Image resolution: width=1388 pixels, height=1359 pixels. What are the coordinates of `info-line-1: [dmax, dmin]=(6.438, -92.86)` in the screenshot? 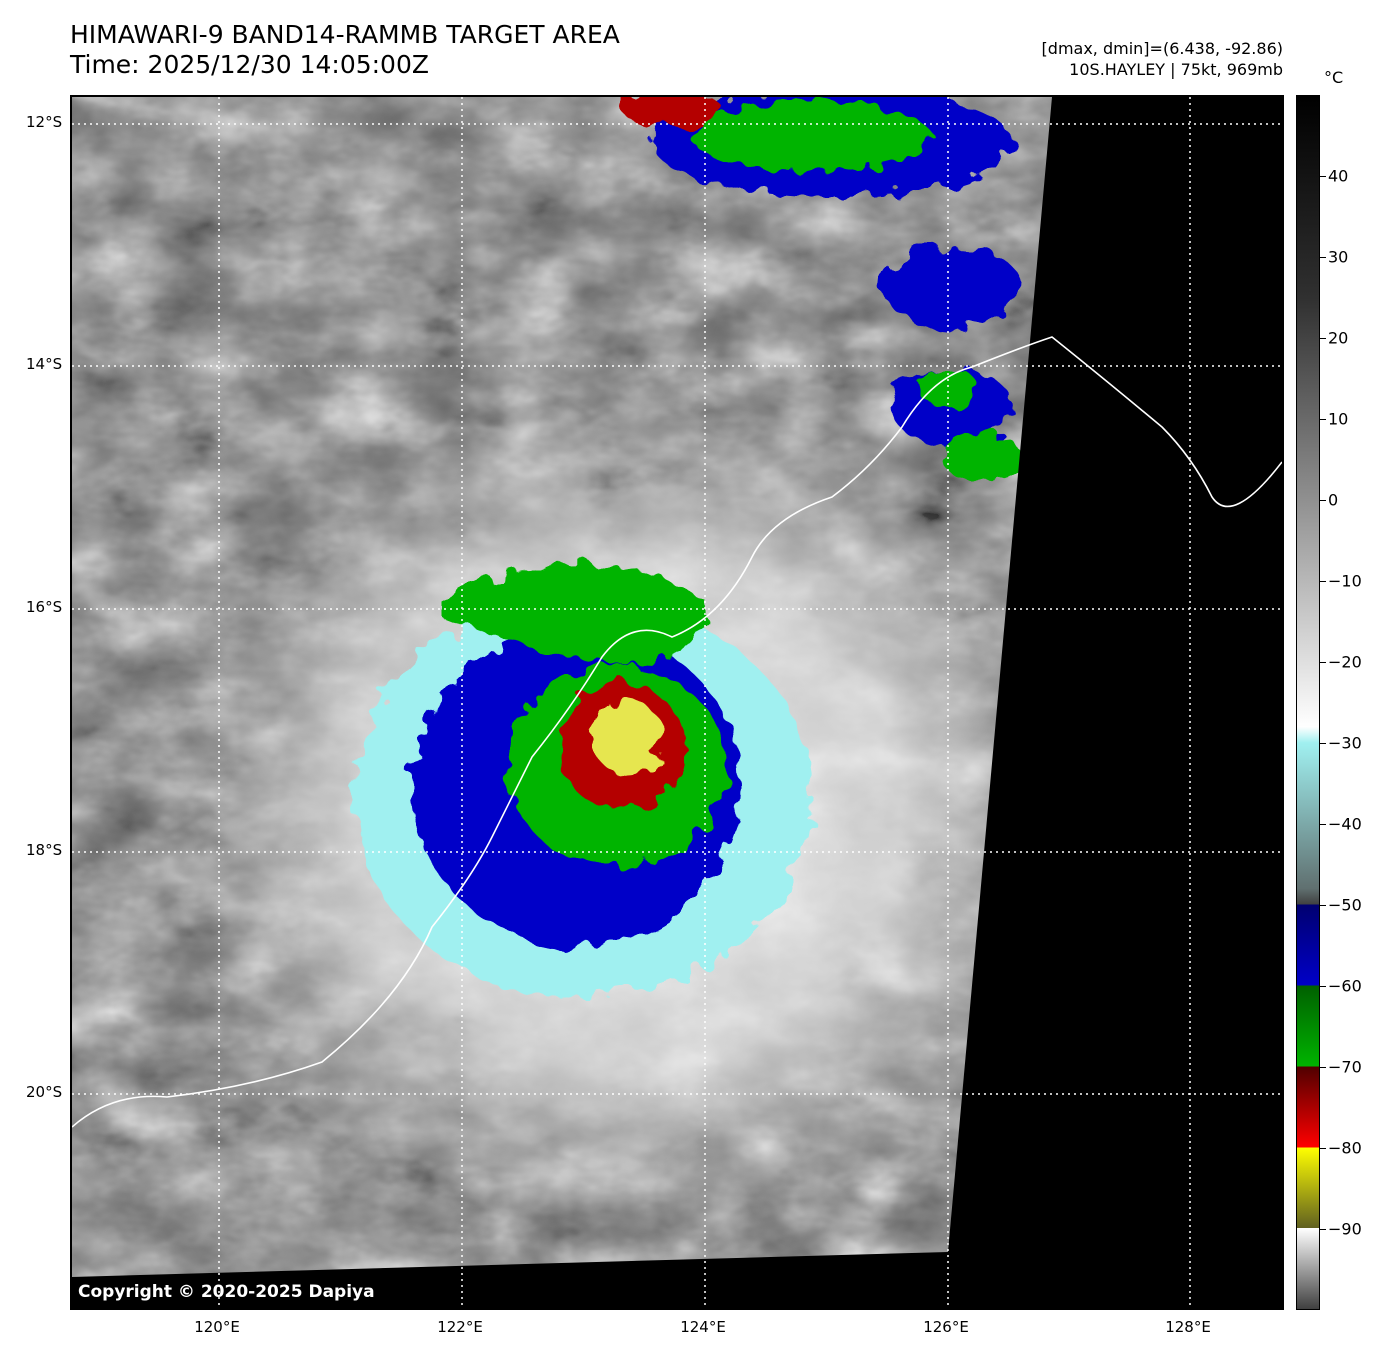 It's located at (1162, 48).